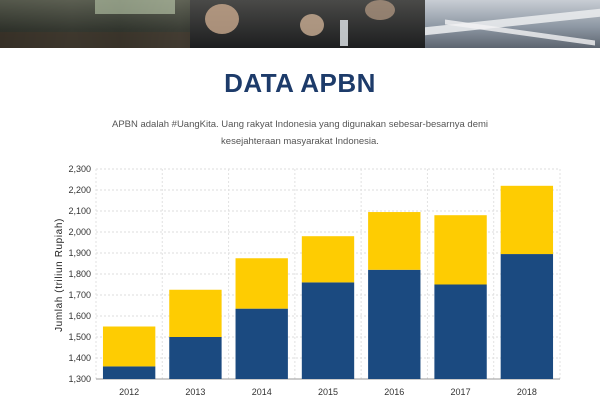 The height and width of the screenshot is (400, 600). Describe the element at coordinates (79, 379) in the screenshot. I see `y-tick-label: 1,300` at that location.